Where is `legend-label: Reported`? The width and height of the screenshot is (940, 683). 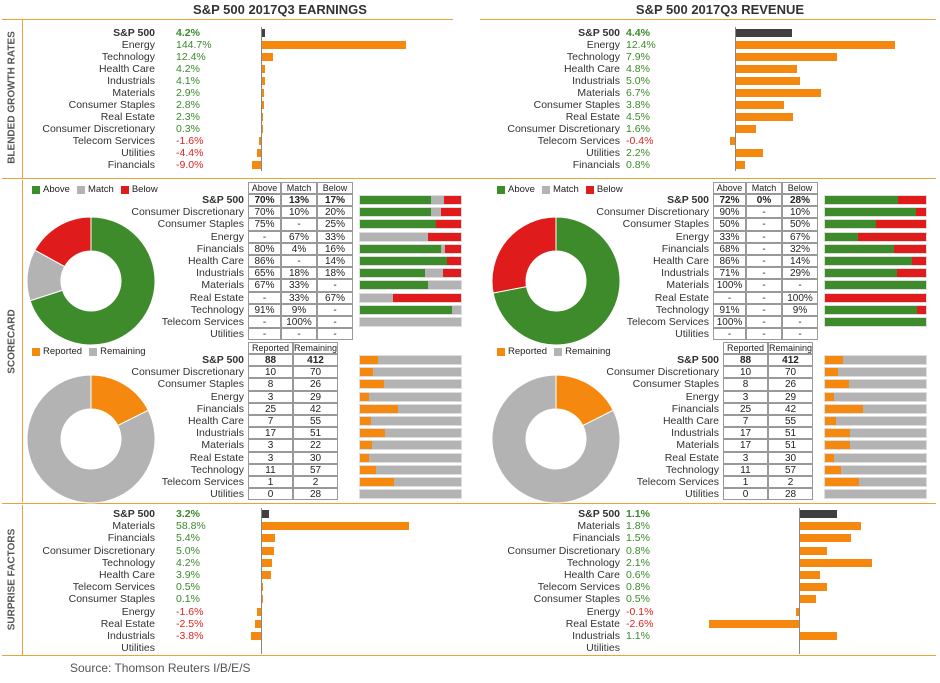 legend-label: Reported is located at coordinates (63, 351).